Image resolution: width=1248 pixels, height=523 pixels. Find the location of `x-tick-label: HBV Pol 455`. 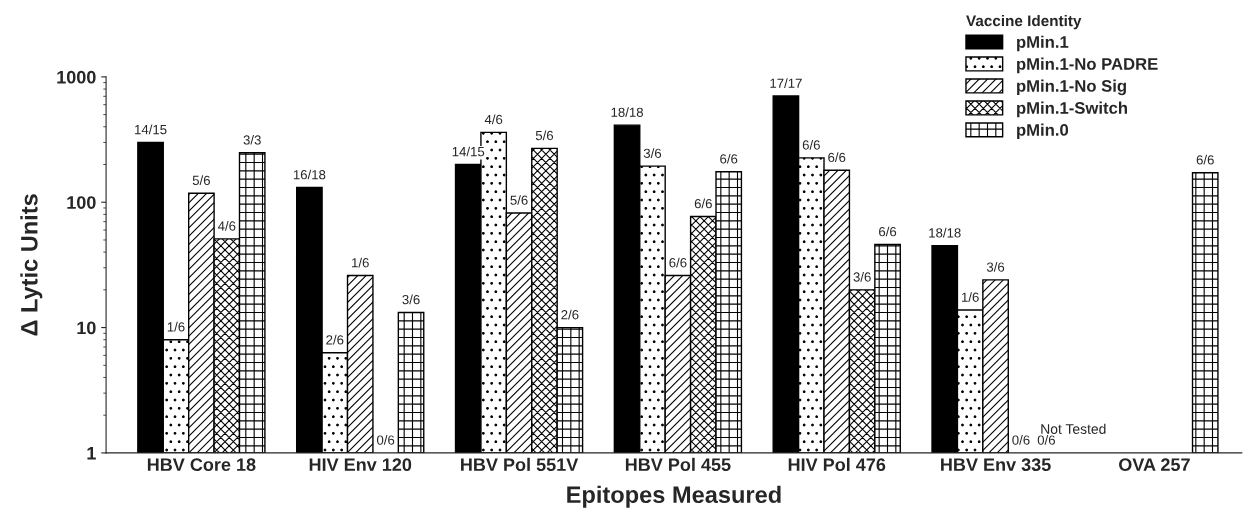

x-tick-label: HBV Pol 455 is located at coordinates (678, 464).